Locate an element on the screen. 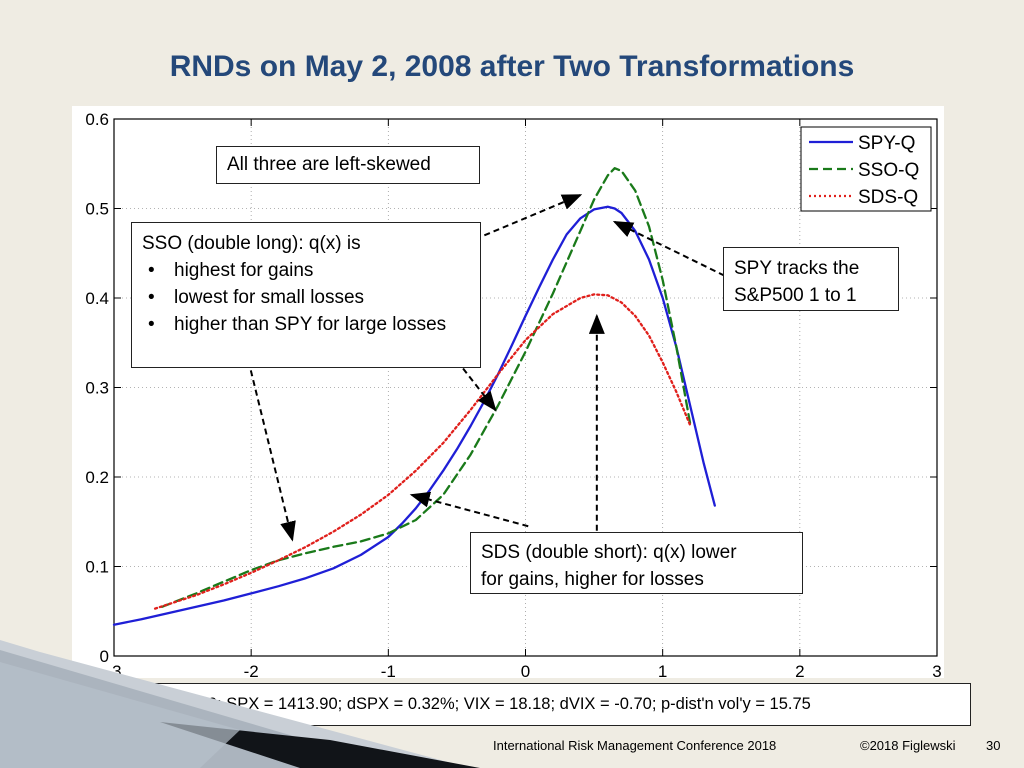 The height and width of the screenshot is (768, 1024). legend-label-sso-q: SSO-Q is located at coordinates (888, 170).